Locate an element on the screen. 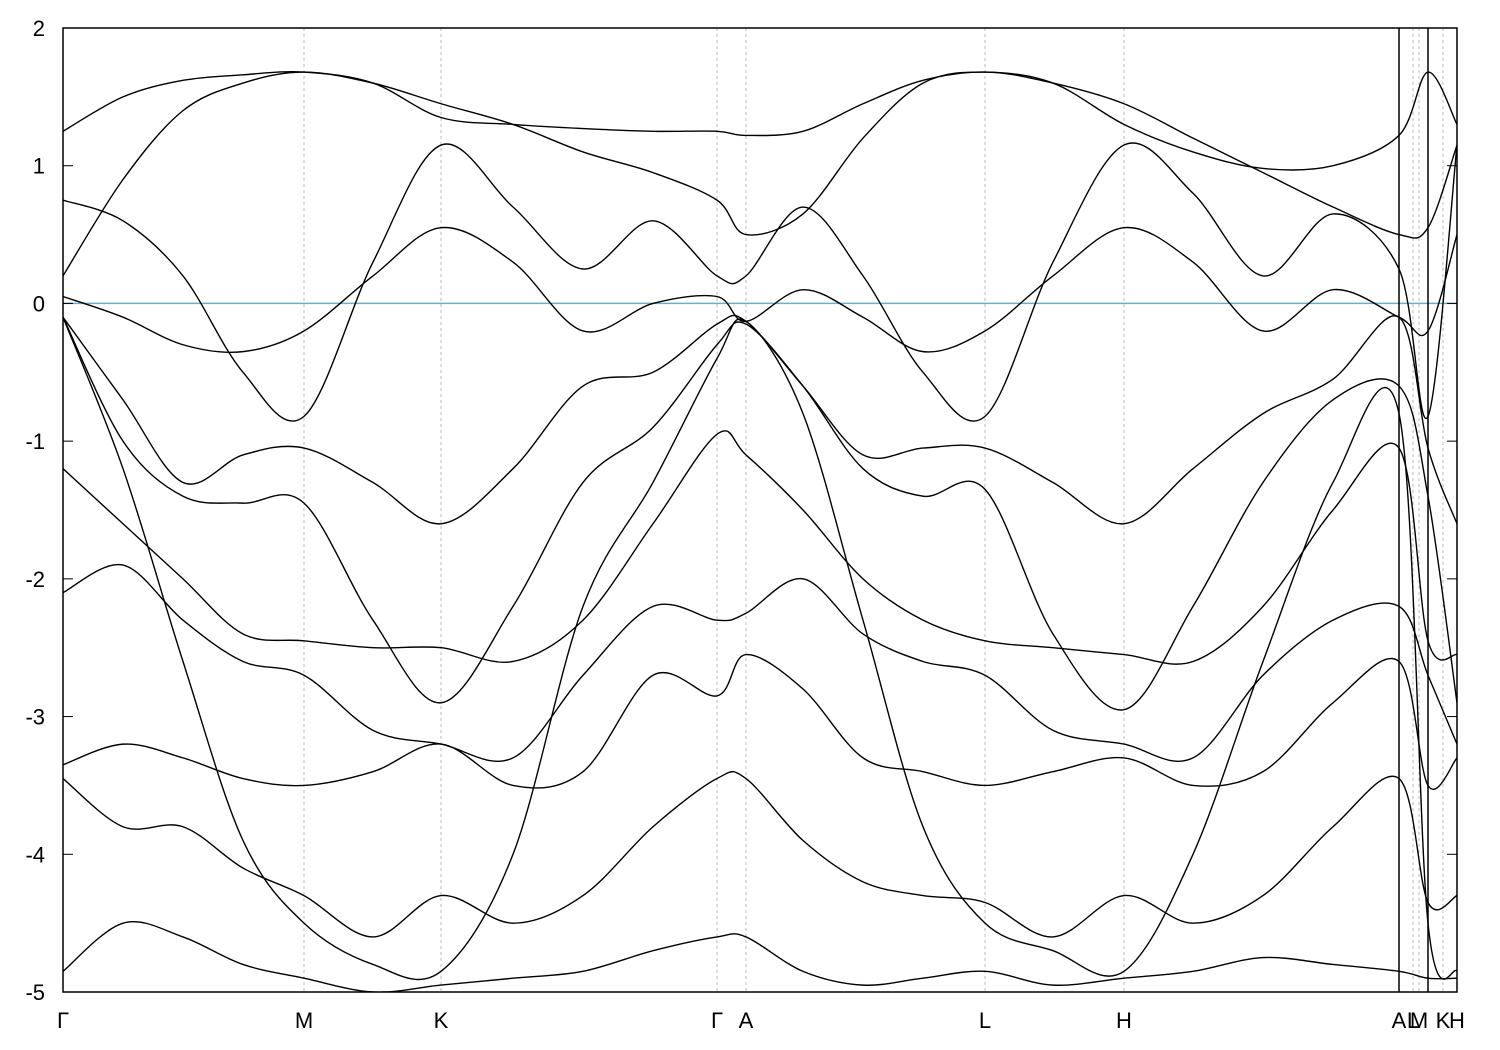 This screenshot has height=1050, width=1500. y-tick-label: 1 is located at coordinates (39, 166).